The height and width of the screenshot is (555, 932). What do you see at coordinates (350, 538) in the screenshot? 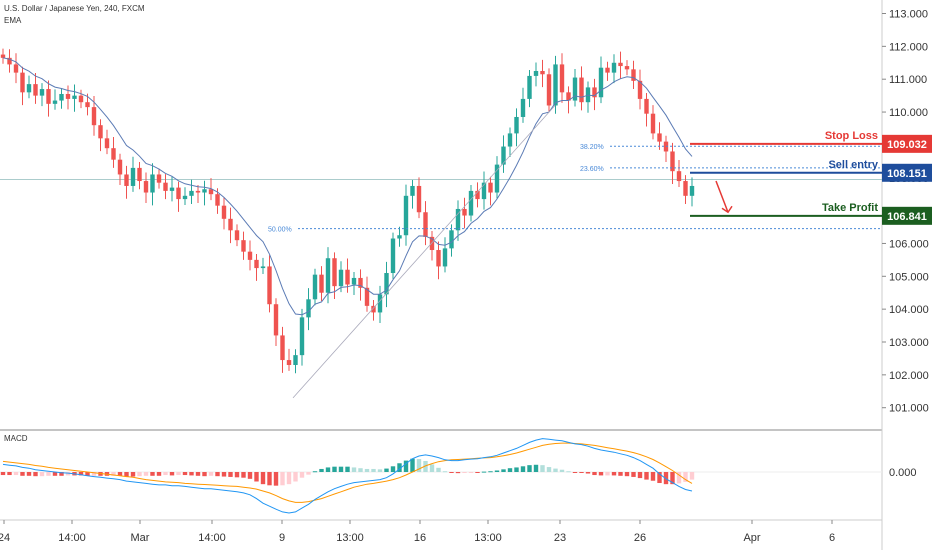
I see `time-axis-label: 13:00` at bounding box center [350, 538].